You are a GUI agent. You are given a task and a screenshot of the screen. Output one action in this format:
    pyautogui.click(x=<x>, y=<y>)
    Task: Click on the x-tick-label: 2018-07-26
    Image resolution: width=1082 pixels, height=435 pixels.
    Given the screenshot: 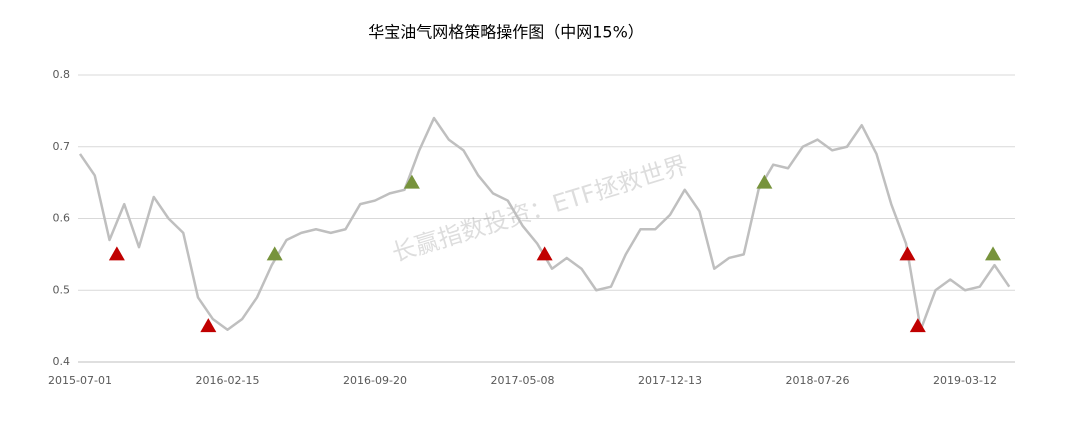 What is the action you would take?
    pyautogui.click(x=818, y=380)
    